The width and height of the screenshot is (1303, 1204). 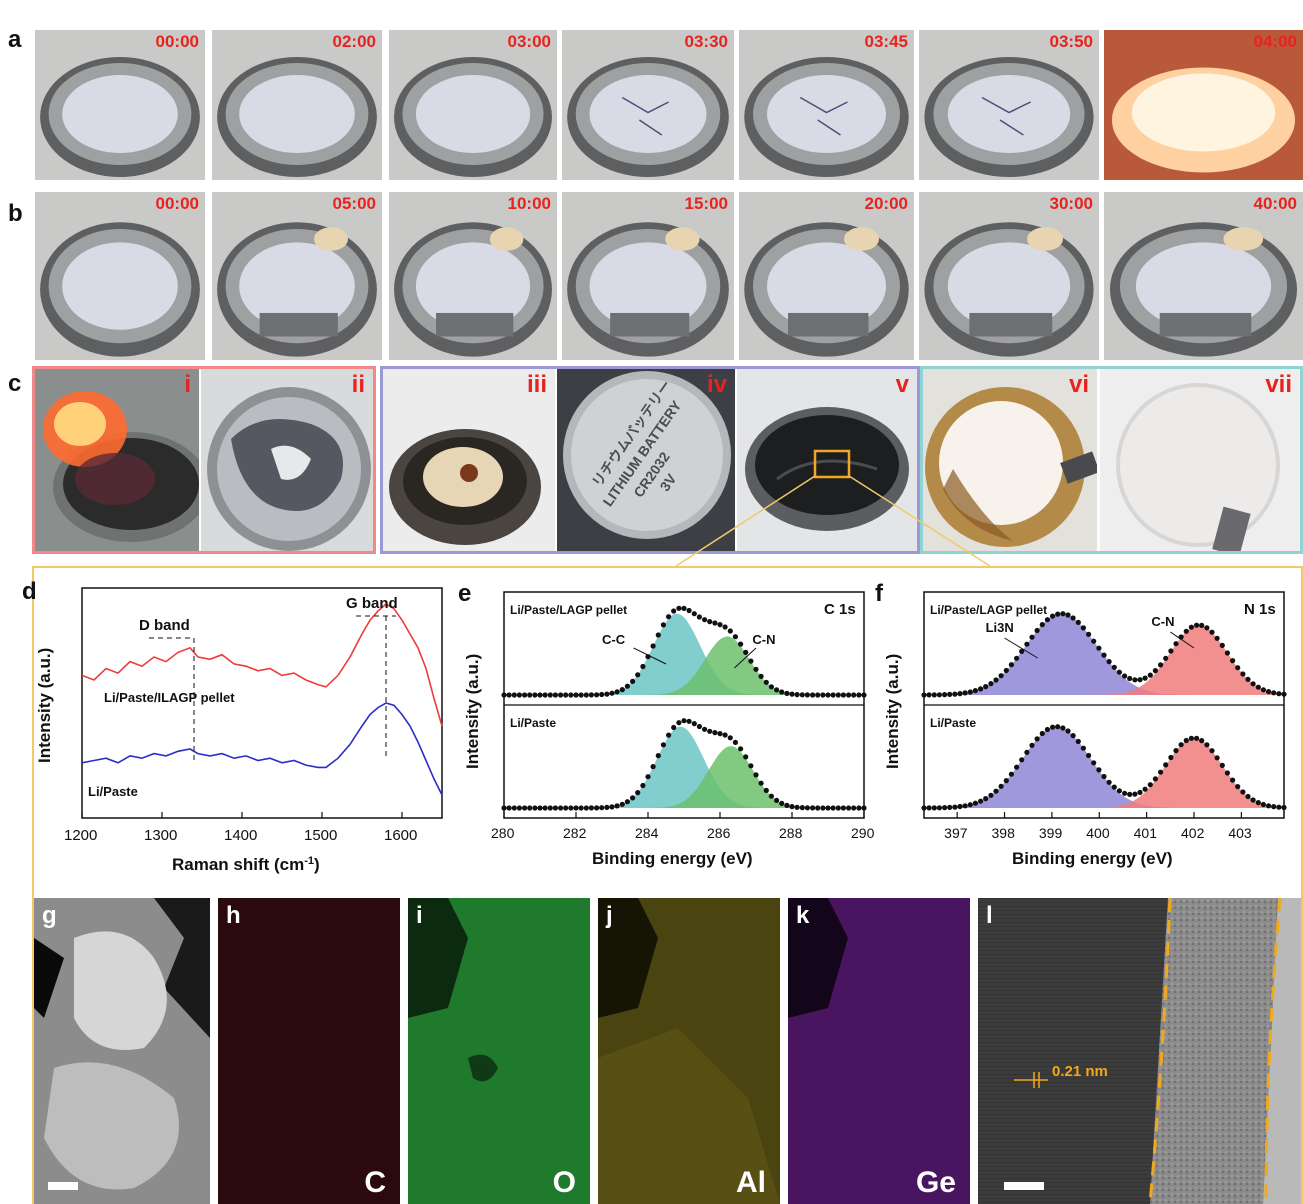 What do you see at coordinates (289, 469) in the screenshot?
I see `c-ii-scene` at bounding box center [289, 469].